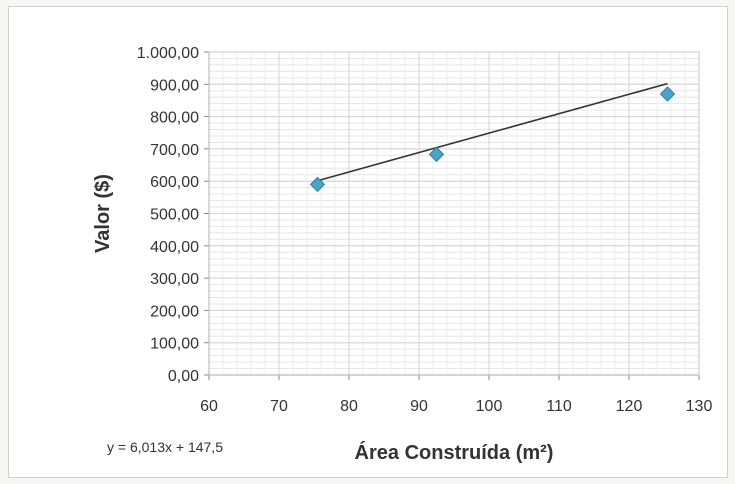 This screenshot has width=735, height=484. I want to click on x-tick-label: 90, so click(419, 406).